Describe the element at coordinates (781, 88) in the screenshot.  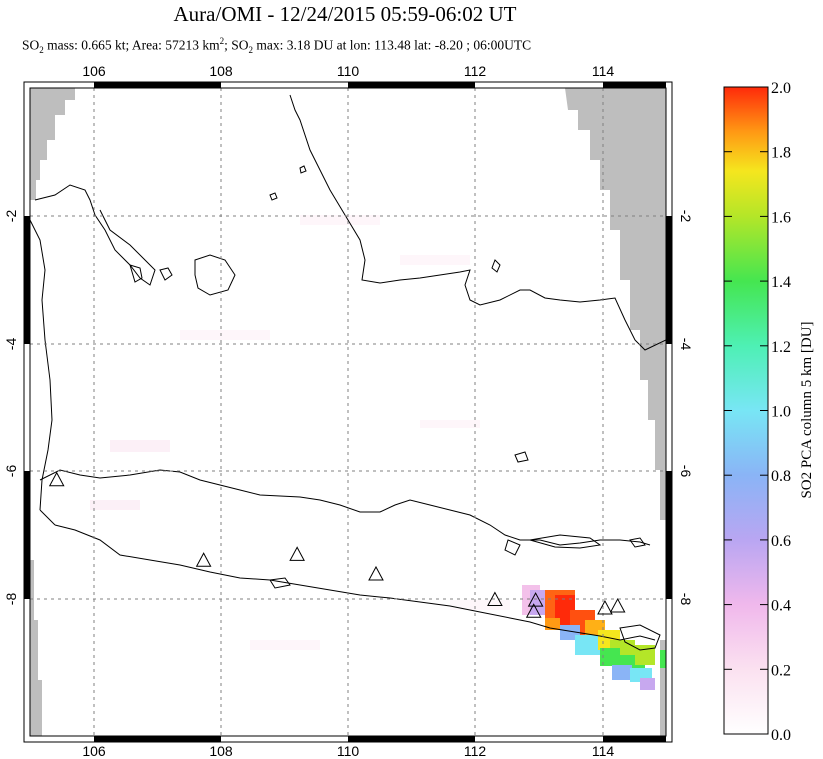
I see `colorbar-tick-label: 2.0` at that location.